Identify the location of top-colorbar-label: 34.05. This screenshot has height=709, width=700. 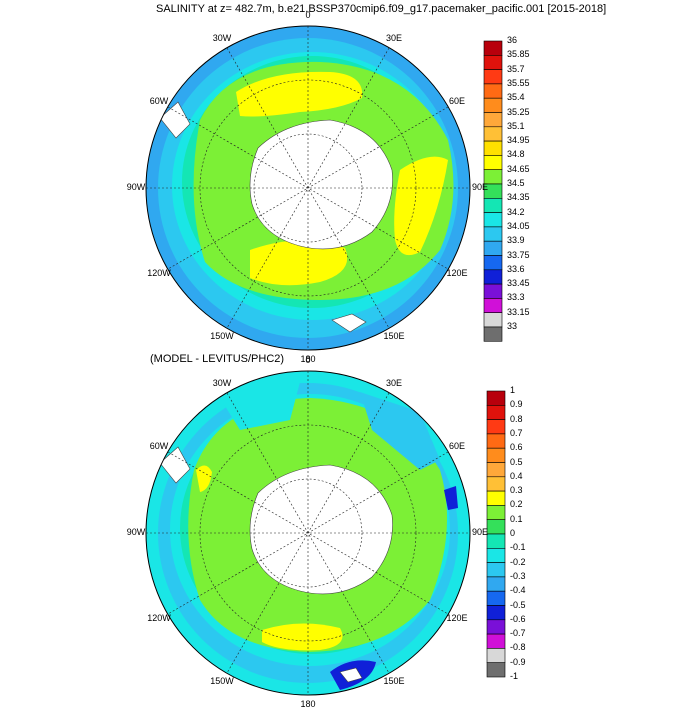
(518, 225).